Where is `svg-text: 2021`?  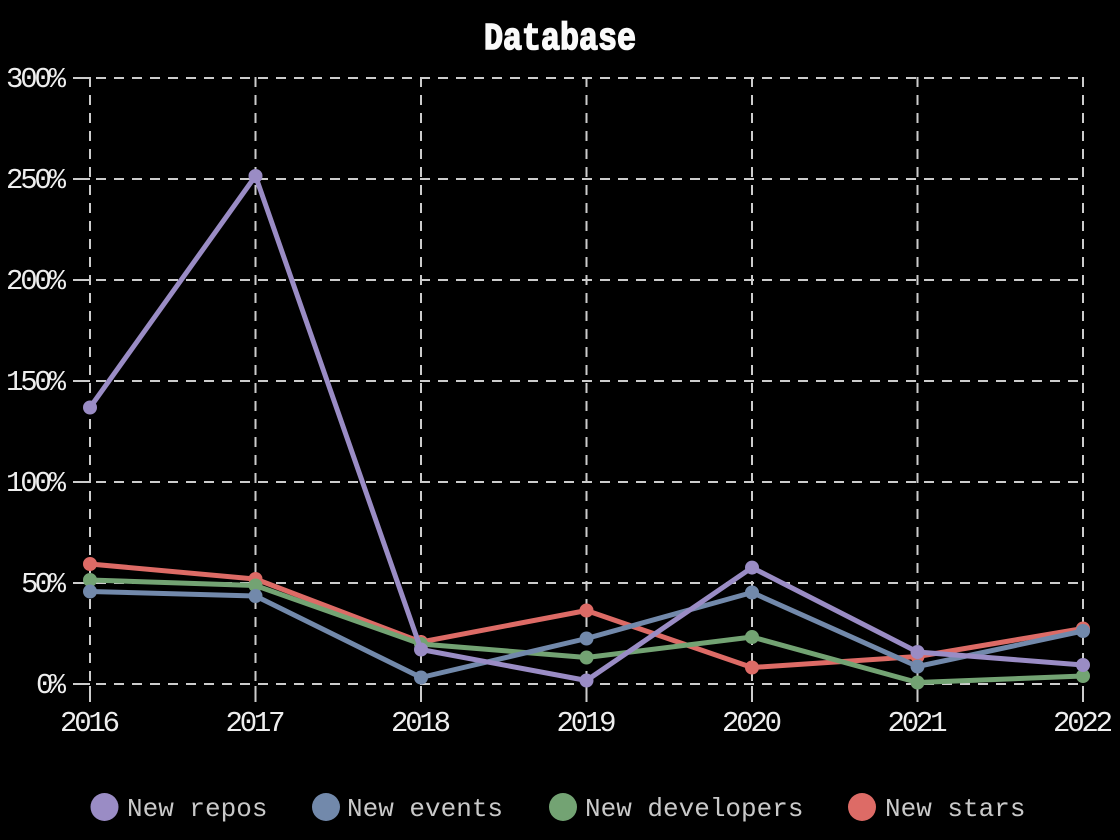 svg-text: 2021 is located at coordinates (918, 723).